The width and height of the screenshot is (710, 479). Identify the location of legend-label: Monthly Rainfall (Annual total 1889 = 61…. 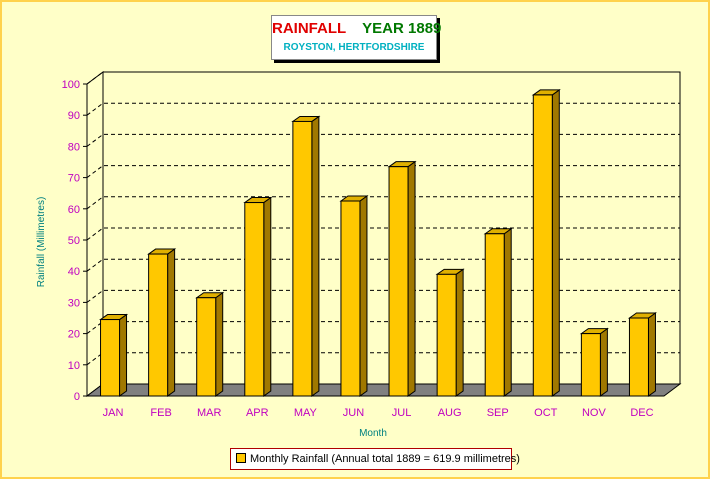
(385, 459).